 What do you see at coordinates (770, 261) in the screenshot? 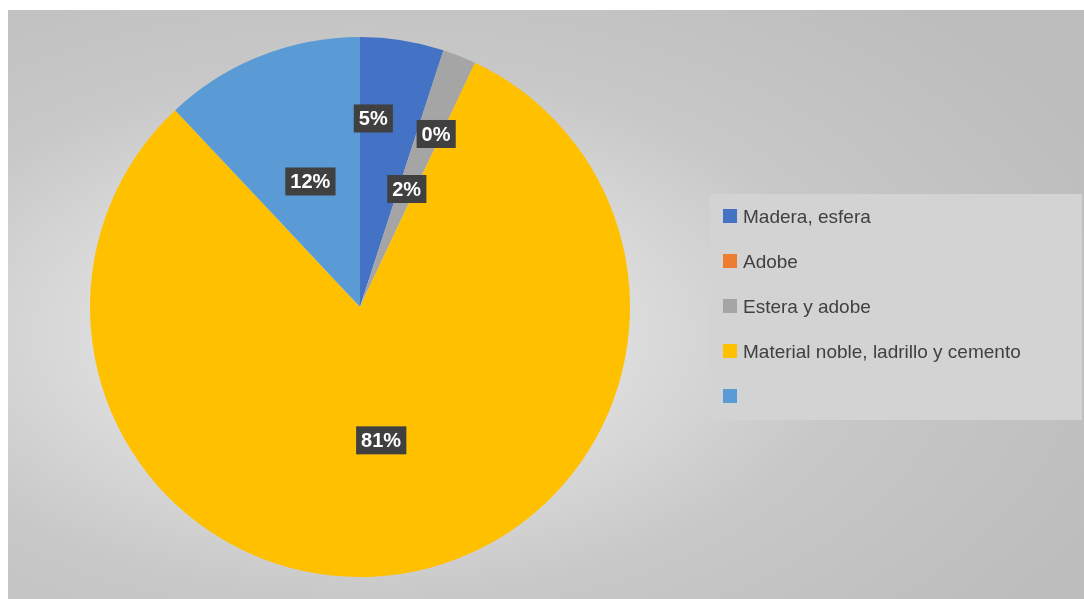
I see `legend-label: Adobe` at bounding box center [770, 261].